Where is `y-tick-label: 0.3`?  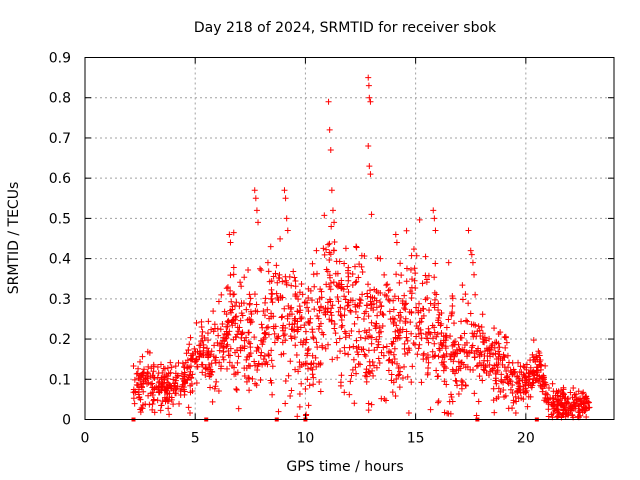 y-tick-label: 0.3 is located at coordinates (60, 300).